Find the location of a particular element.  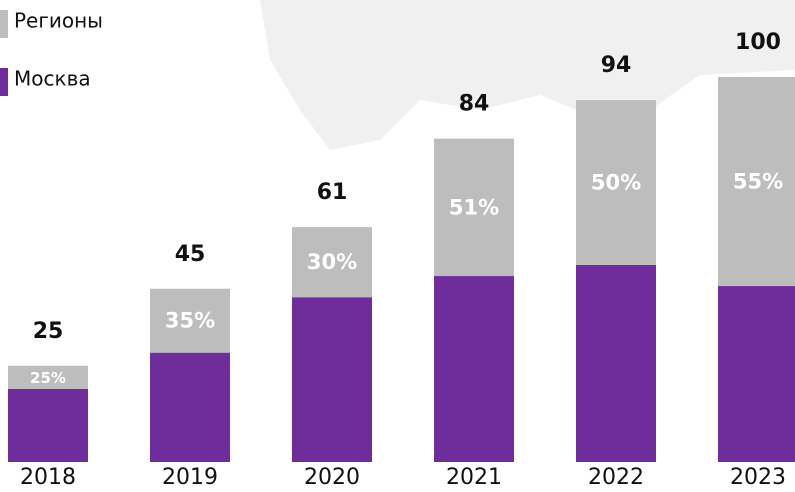

share-label: 25% is located at coordinates (48, 378).